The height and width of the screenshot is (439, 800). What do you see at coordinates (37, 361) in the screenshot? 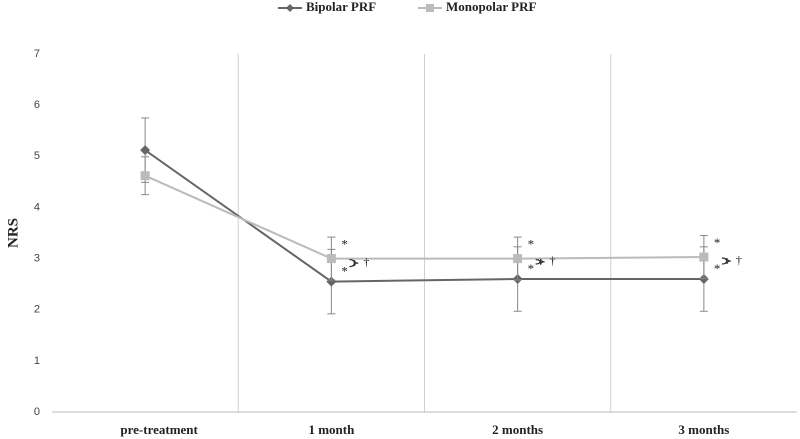
I see `y-tick-label: 1` at bounding box center [37, 361].